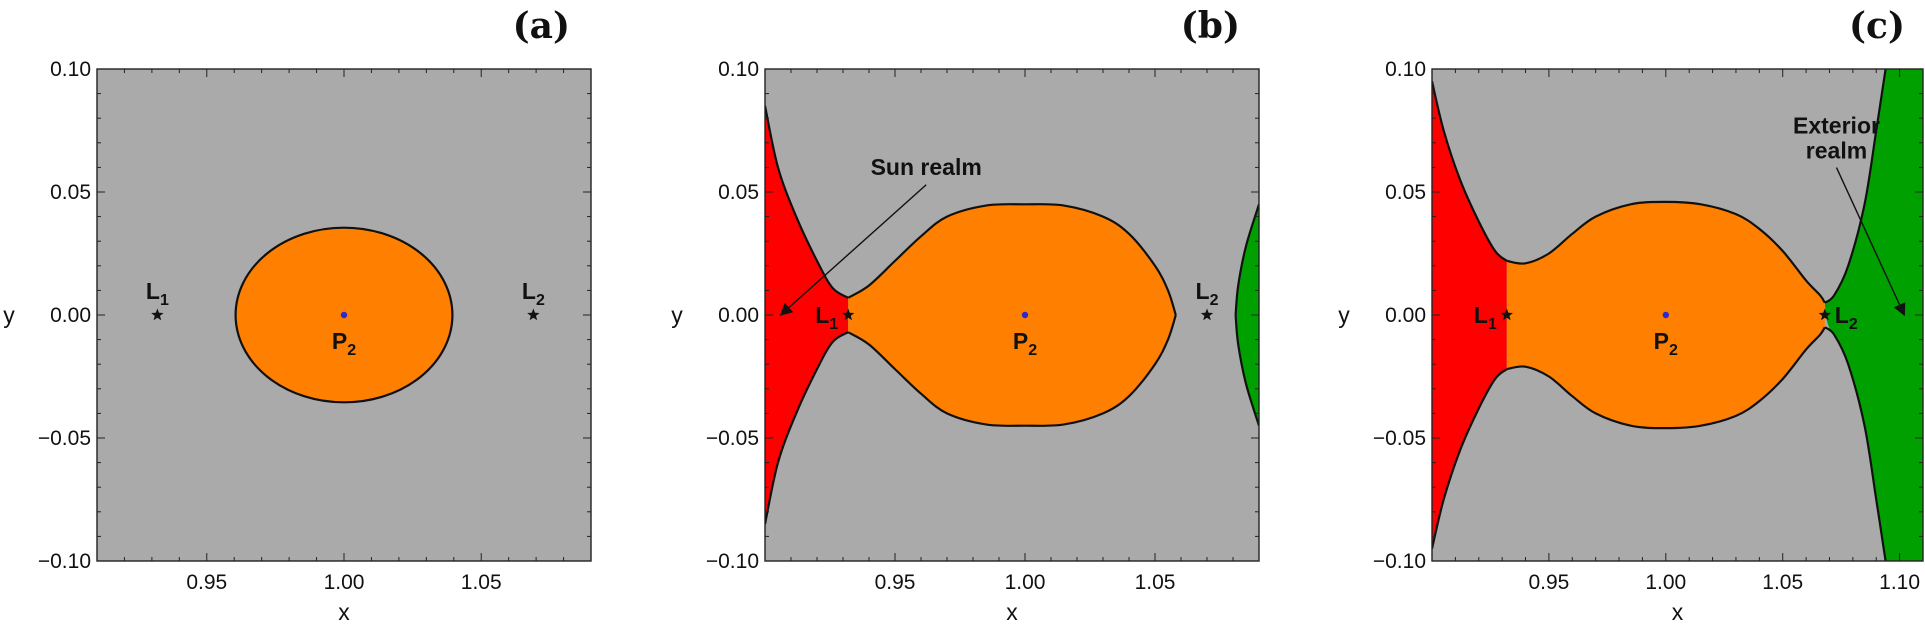 Image resolution: width=1925 pixels, height=625 pixels. Describe the element at coordinates (1877, 26) in the screenshot. I see `panel-label: (c)` at that location.